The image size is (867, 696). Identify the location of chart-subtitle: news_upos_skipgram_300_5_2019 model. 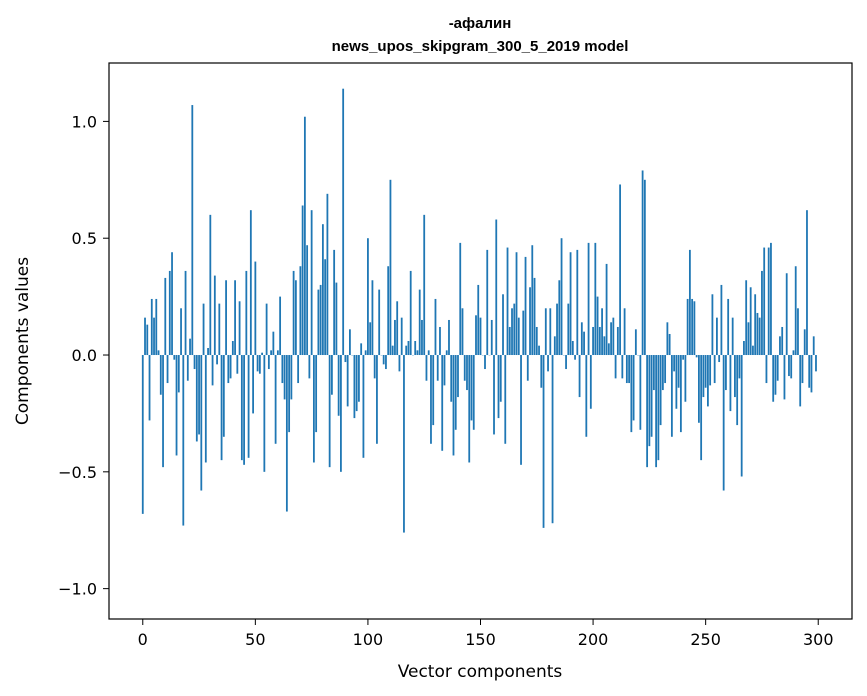
(480, 46).